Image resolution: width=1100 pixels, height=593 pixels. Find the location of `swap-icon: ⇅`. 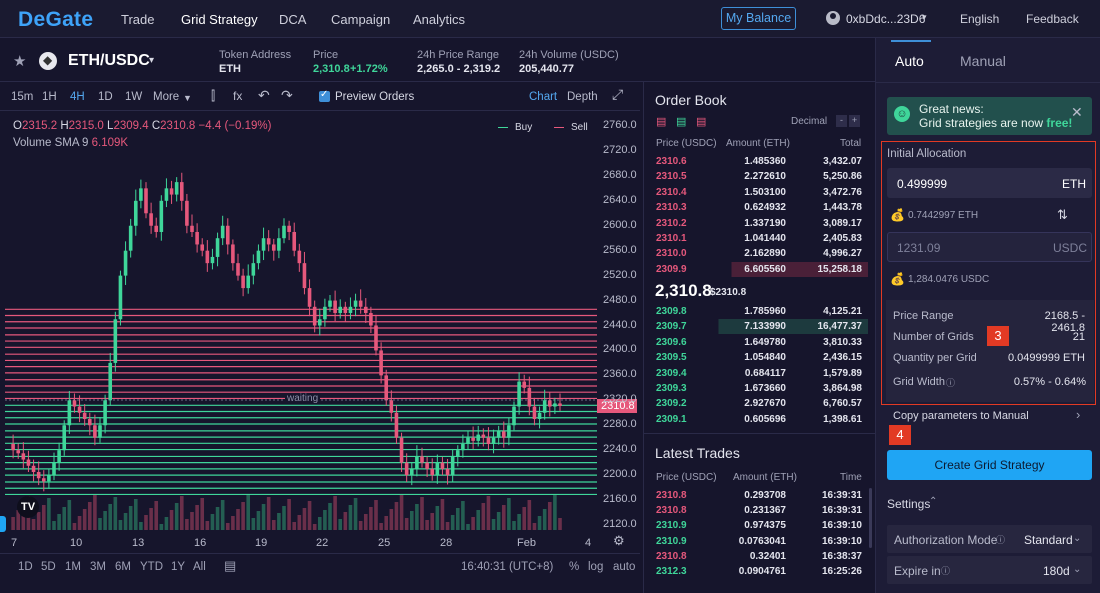

swap-icon: ⇅ is located at coordinates (1062, 214).